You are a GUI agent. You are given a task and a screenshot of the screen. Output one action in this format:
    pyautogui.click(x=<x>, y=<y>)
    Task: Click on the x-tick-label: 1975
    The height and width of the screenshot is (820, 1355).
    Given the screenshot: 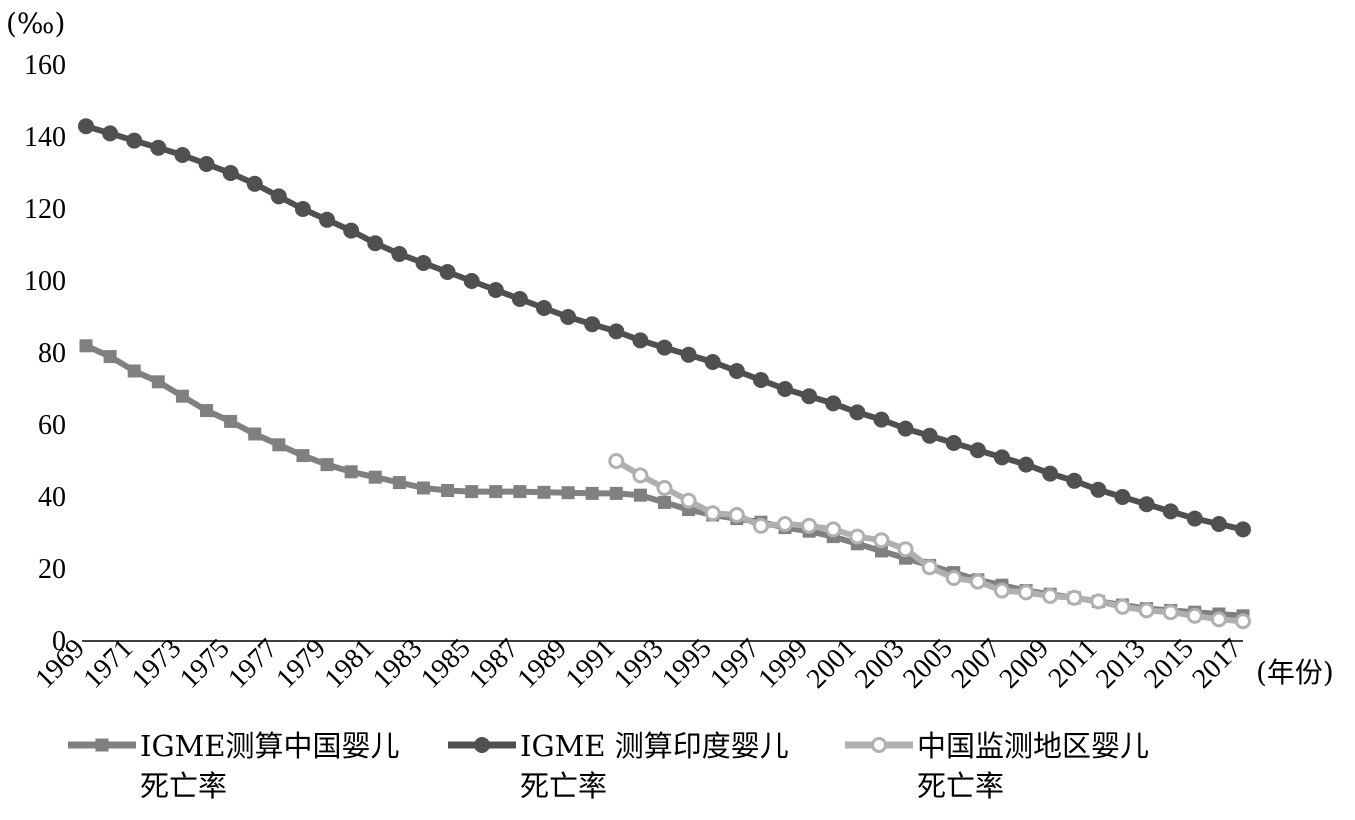 What is the action you would take?
    pyautogui.click(x=205, y=664)
    